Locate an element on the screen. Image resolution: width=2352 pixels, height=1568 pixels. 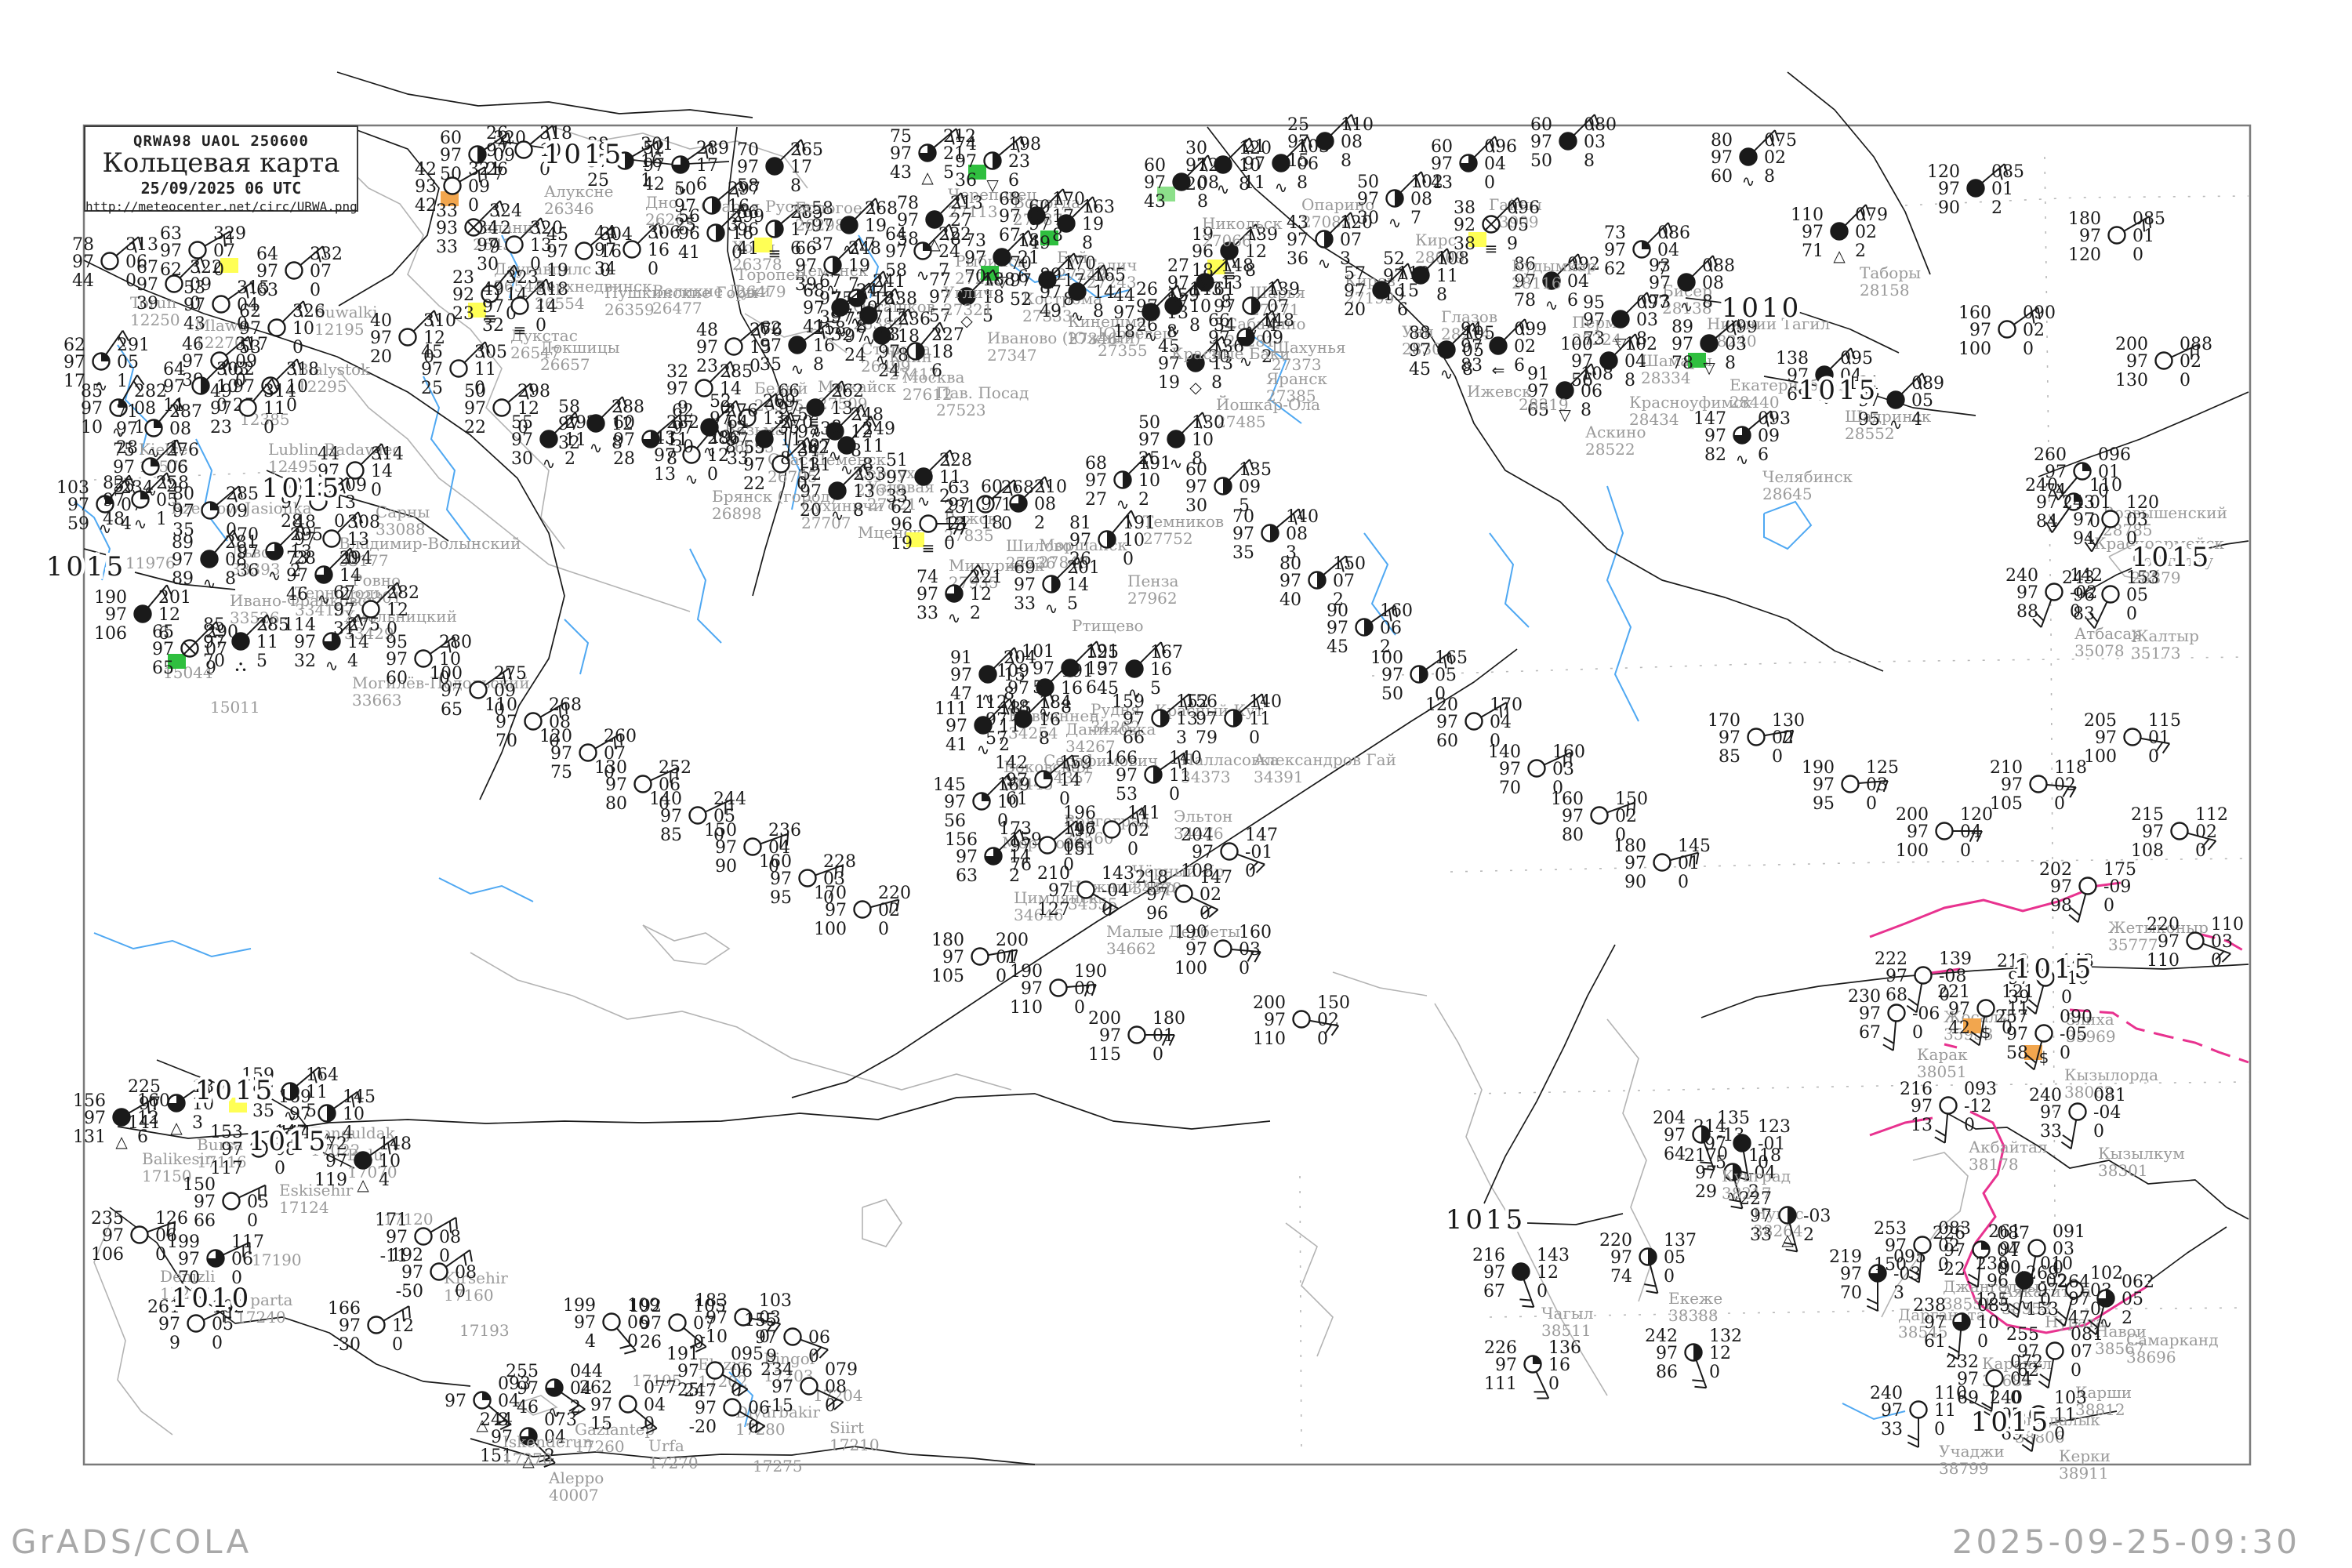
station-name-label: Даниловка is located at coordinates (1110, 729).